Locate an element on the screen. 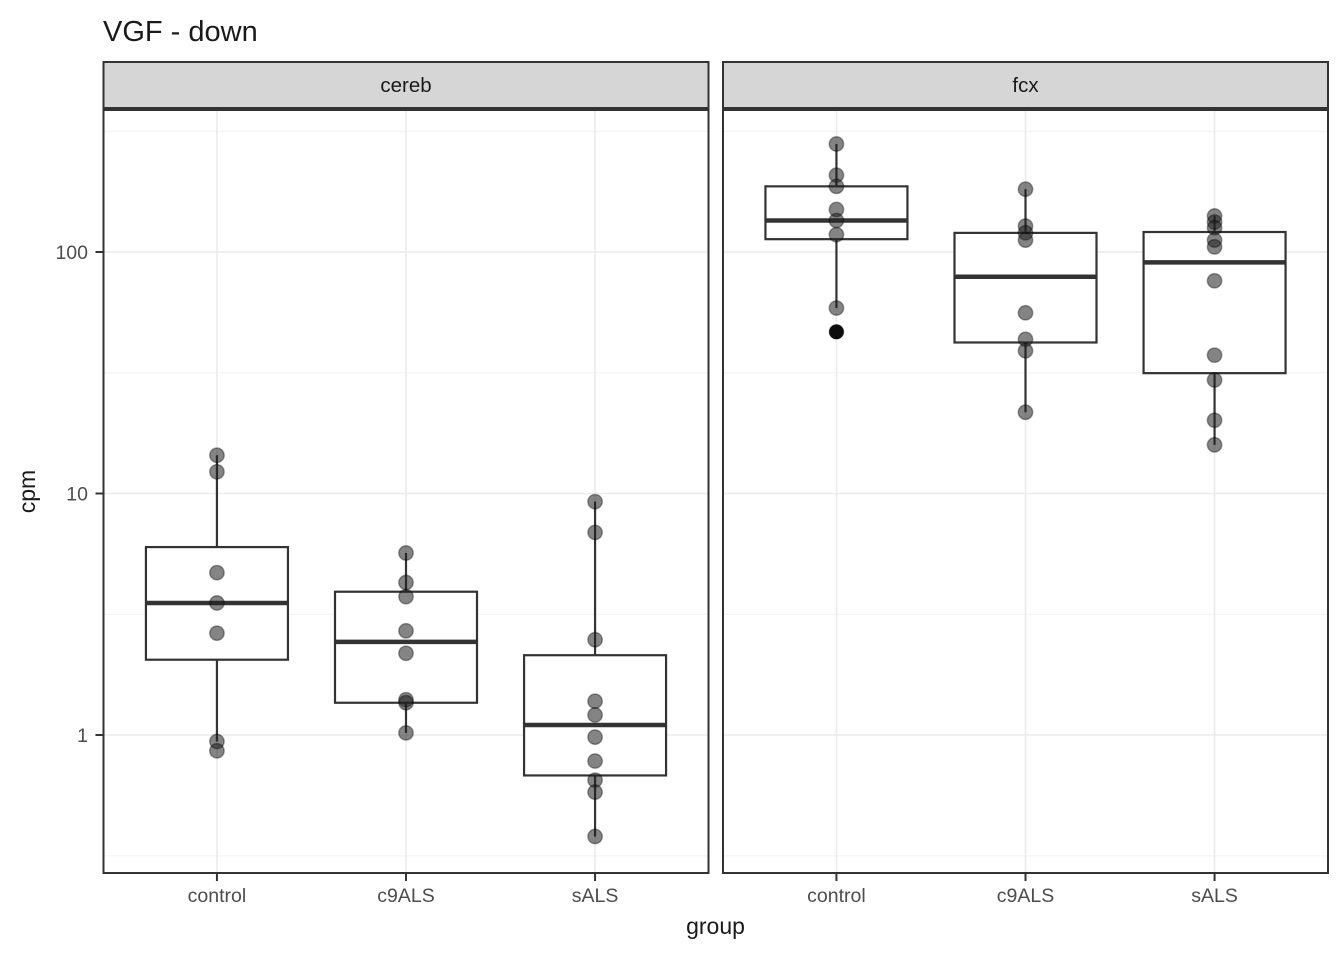 This screenshot has width=1344, height=960. facet-strip-label-cereb: cereb is located at coordinates (405, 85).